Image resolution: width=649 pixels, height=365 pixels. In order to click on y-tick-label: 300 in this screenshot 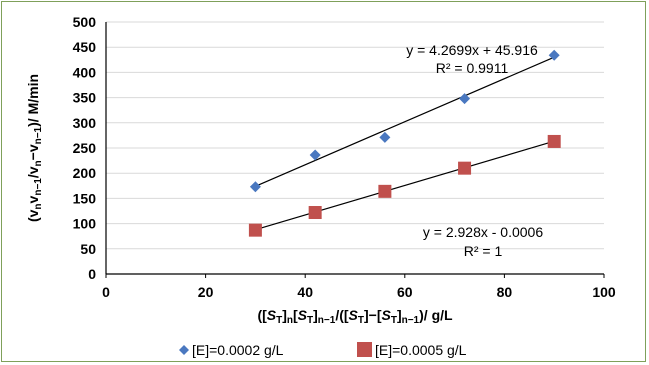, I will do `click(85, 123)`.